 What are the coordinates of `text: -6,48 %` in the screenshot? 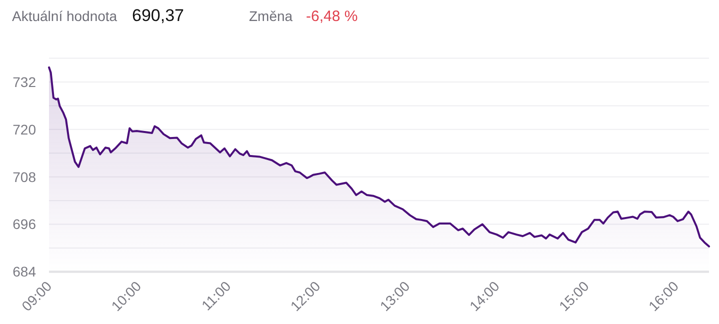 It's located at (332, 16).